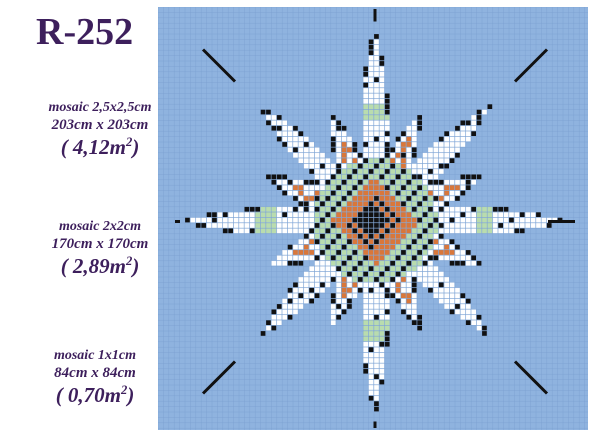 This screenshot has width=600, height=438. I want to click on area: ( 2,89m2), so click(100, 266).